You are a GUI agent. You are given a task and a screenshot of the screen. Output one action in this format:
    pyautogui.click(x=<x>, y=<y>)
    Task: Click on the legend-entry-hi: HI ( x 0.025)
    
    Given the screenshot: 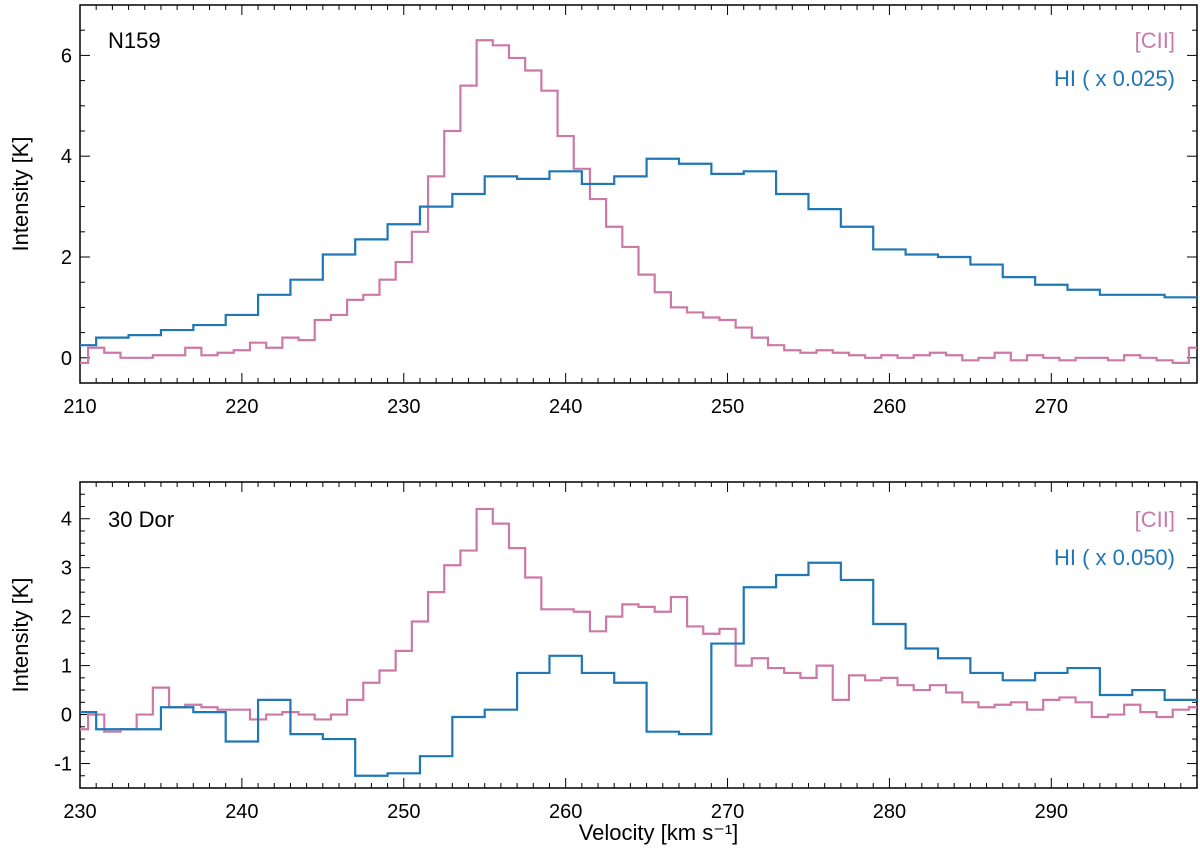 What is the action you would take?
    pyautogui.click(x=1114, y=78)
    